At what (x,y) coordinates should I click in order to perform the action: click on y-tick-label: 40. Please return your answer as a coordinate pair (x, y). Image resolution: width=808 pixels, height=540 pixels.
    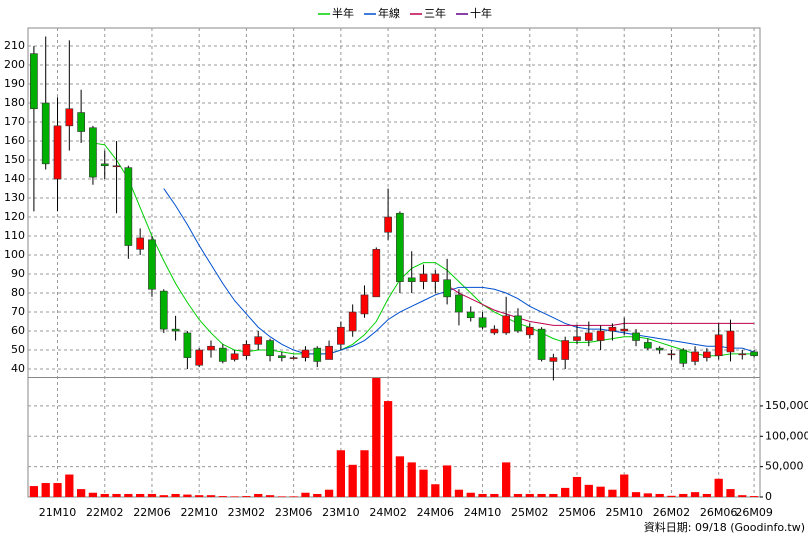
    Looking at the image, I should click on (18, 368).